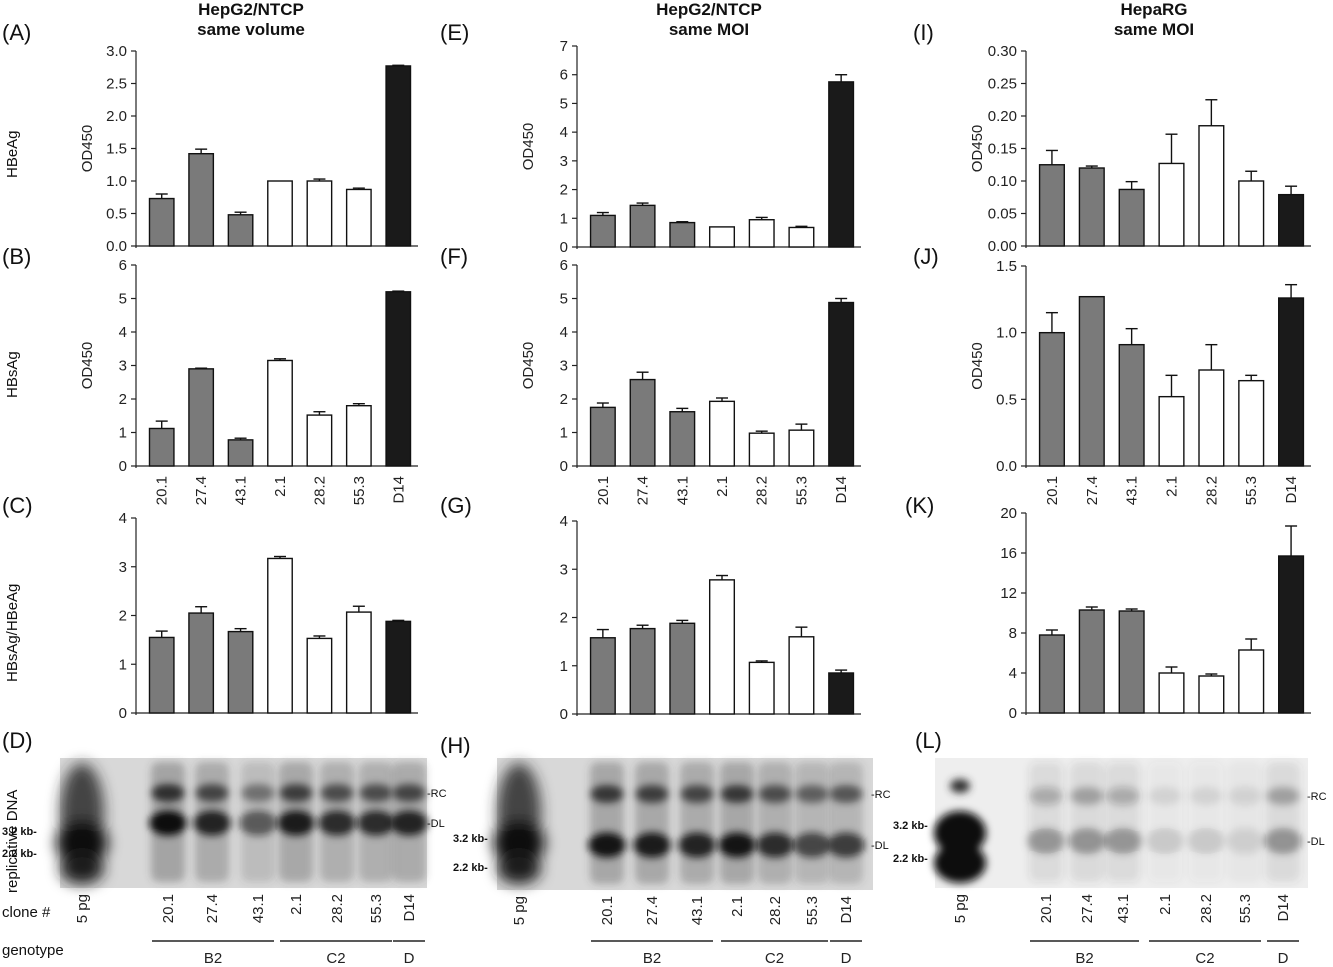 The width and height of the screenshot is (1333, 967). I want to click on lane-label: 2.1, so click(1165, 904).